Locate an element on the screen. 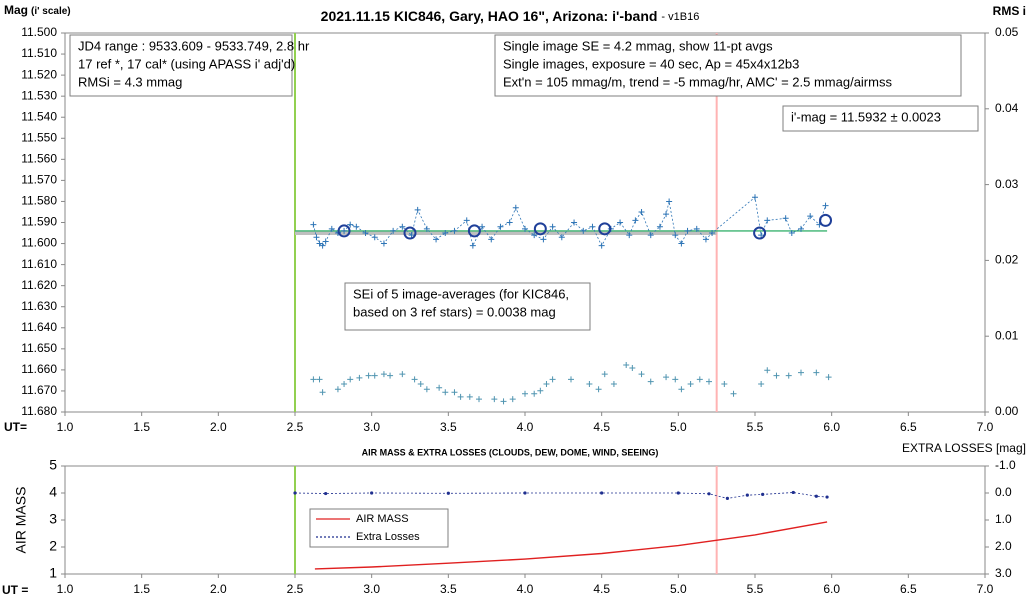 The image size is (1030, 600). y2-tick-label: 2.0 is located at coordinates (1003, 546).